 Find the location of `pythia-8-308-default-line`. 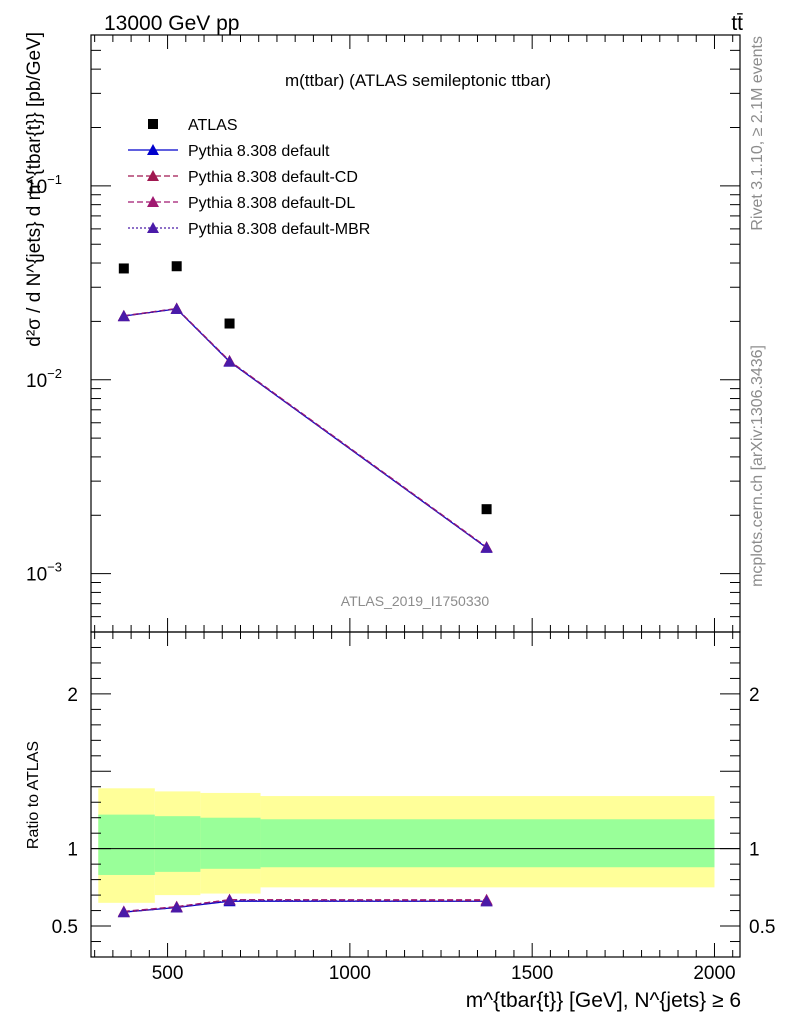

pythia-8-308-default-line is located at coordinates (305, 428).